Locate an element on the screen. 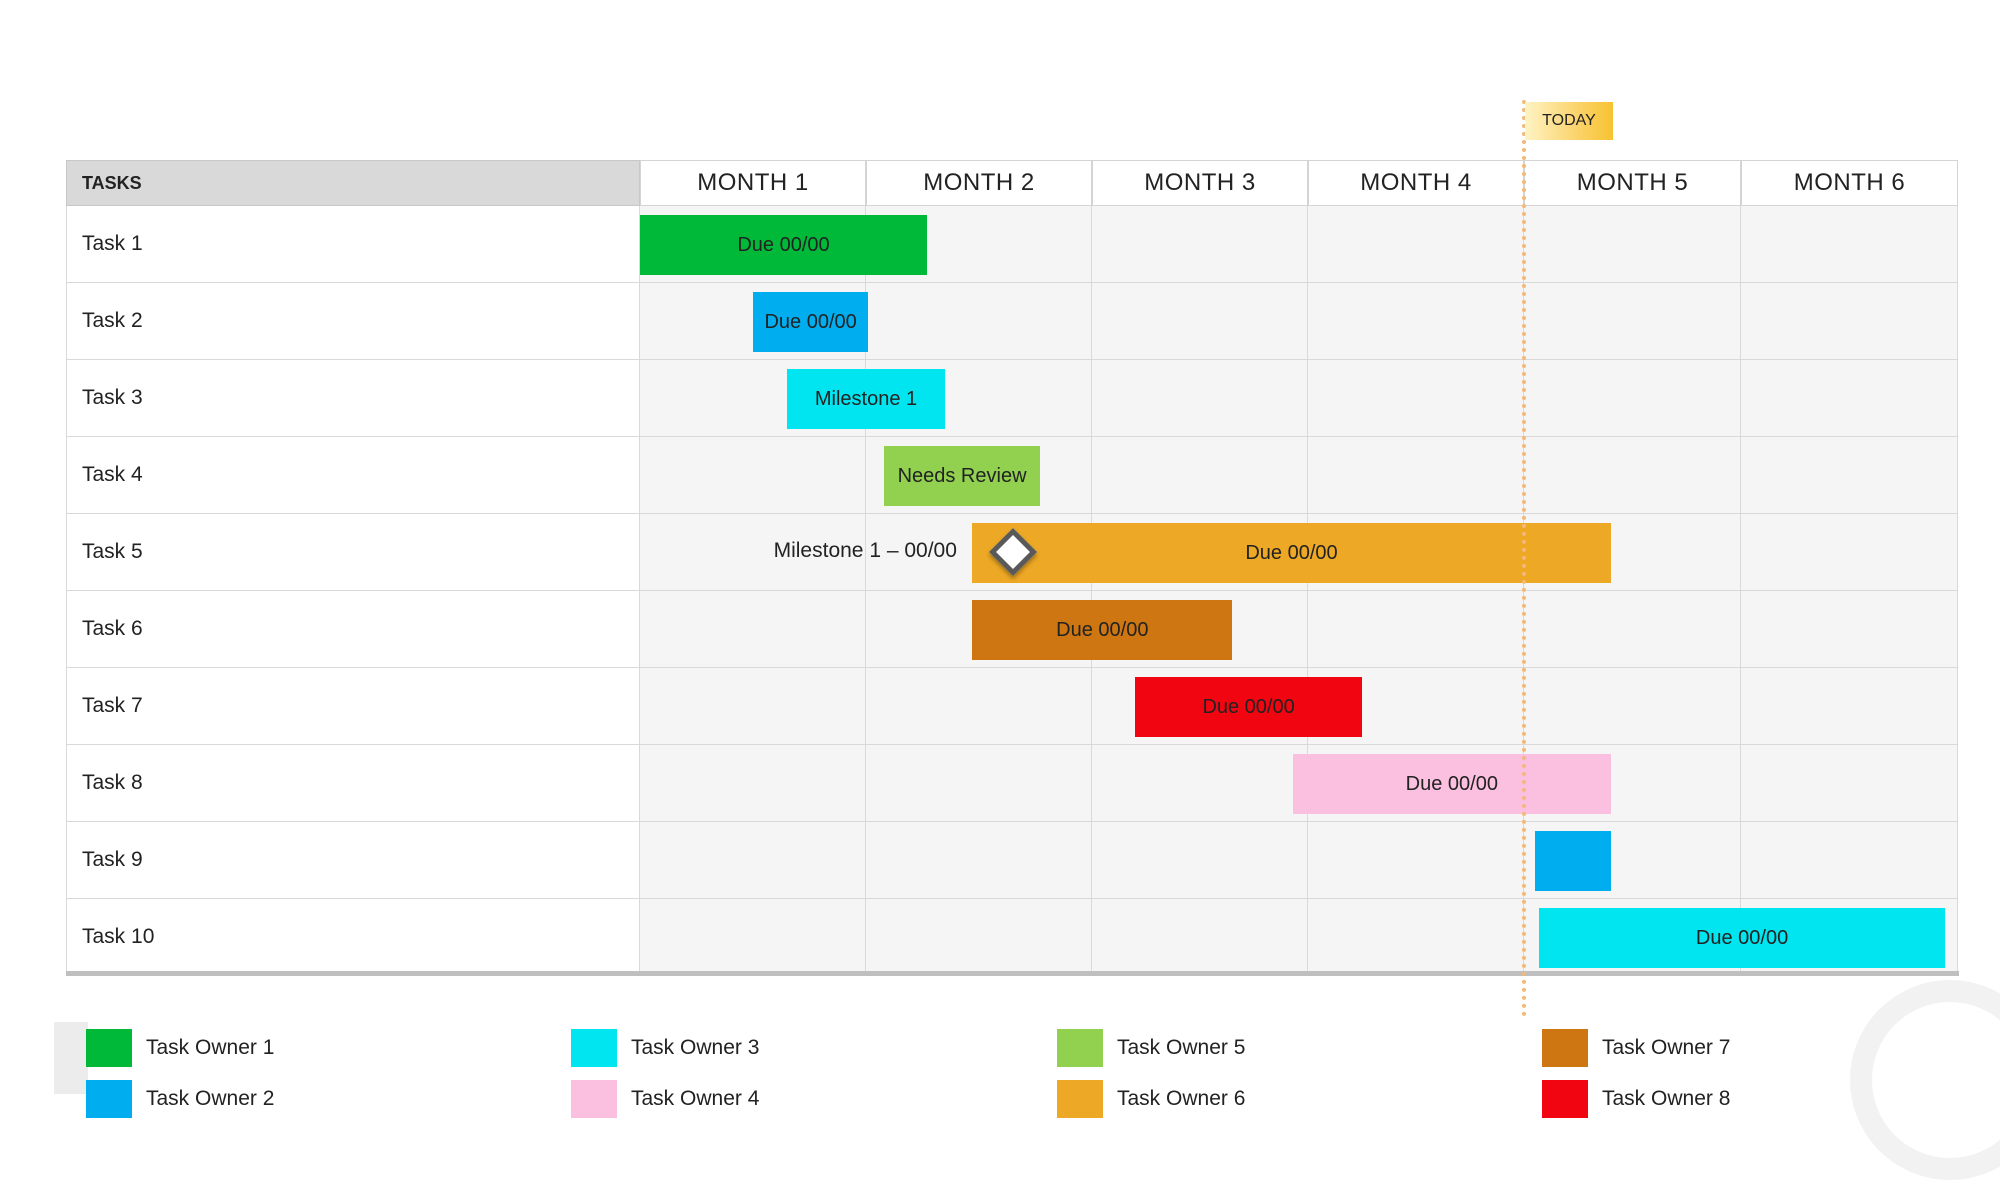  legend-label: Task Owner 4 is located at coordinates (695, 1098).